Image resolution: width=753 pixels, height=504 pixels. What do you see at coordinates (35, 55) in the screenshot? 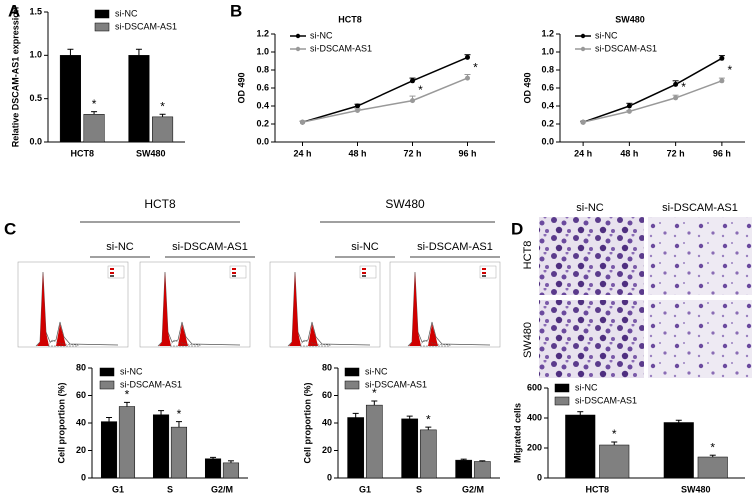
I see `y-tick-label: 1.0` at bounding box center [35, 55].